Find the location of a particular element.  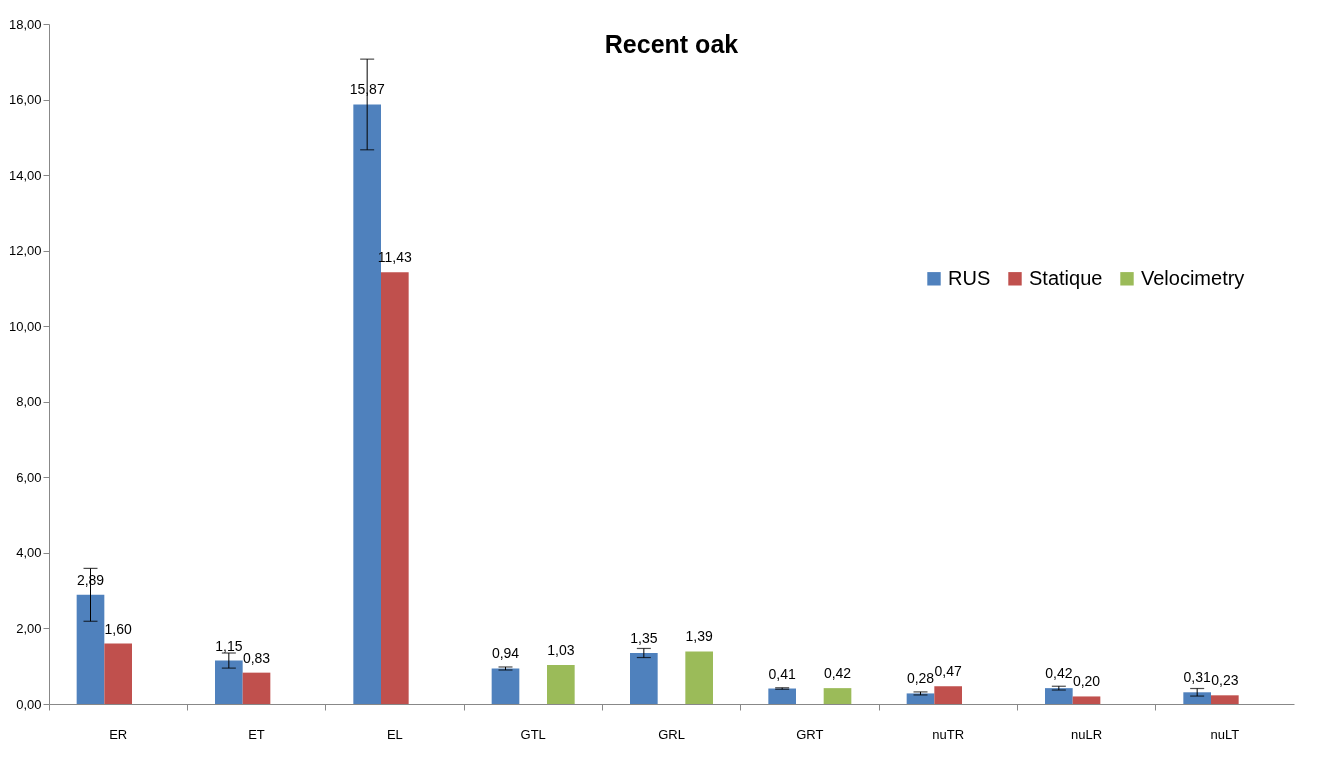

data-label: 1,03 is located at coordinates (561, 650).